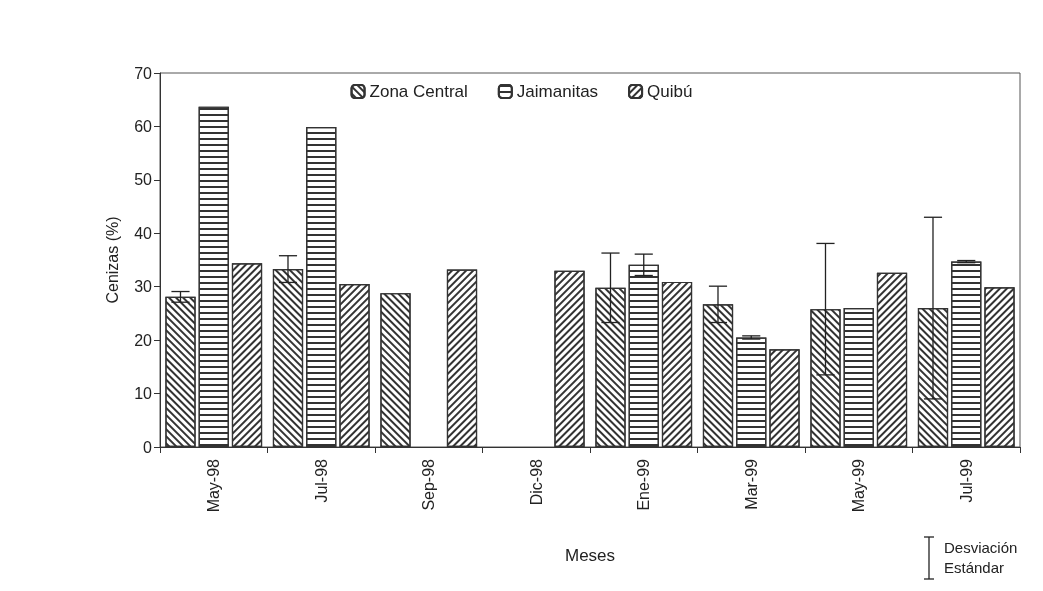  Describe the element at coordinates (143, 287) in the screenshot. I see `y-tick-label: 30` at that location.